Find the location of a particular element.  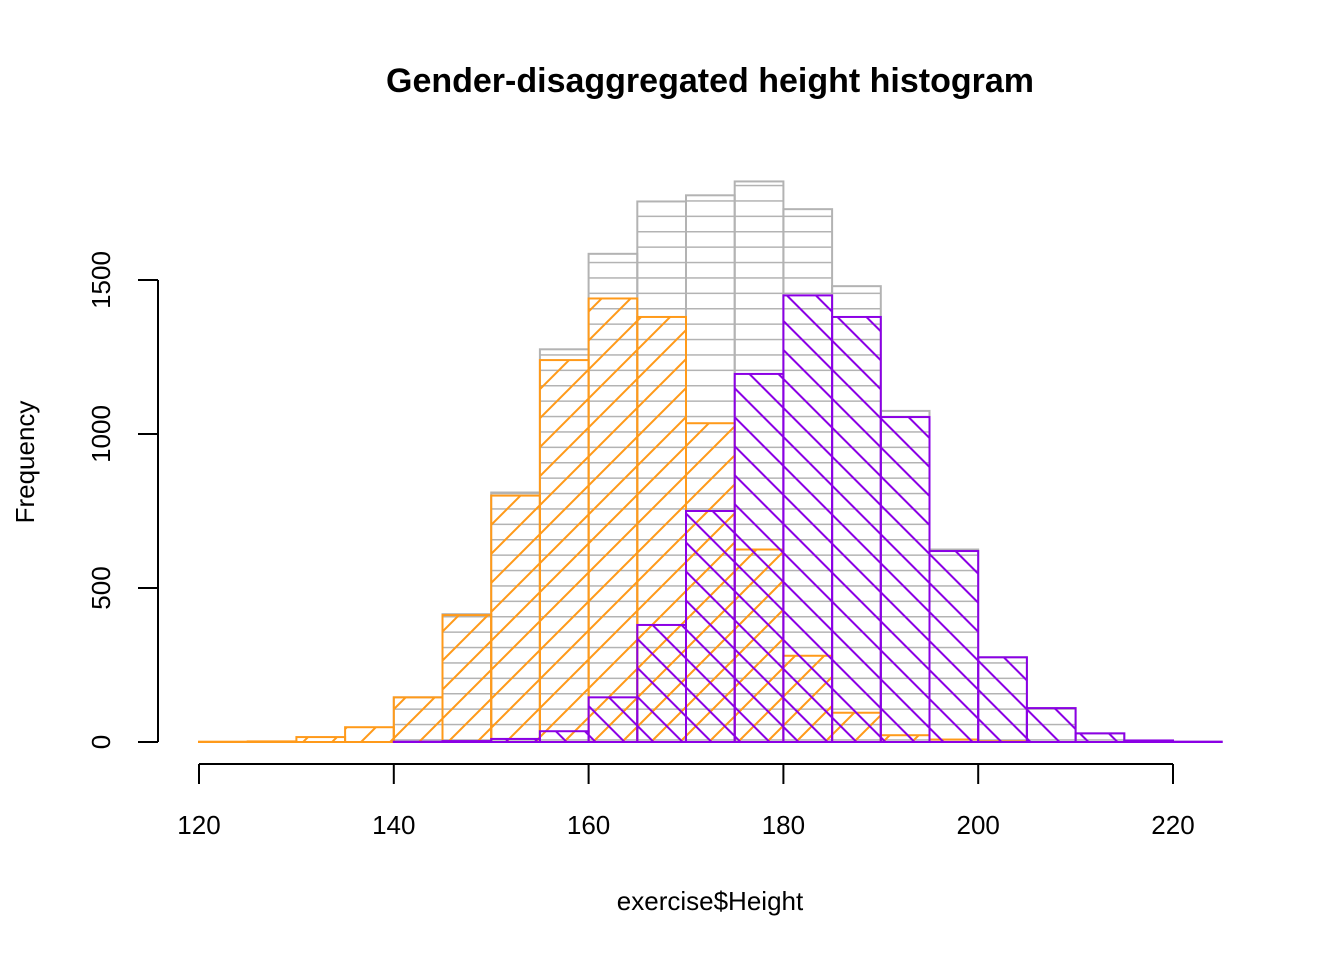

x-tick-label: 220 is located at coordinates (1172, 825).